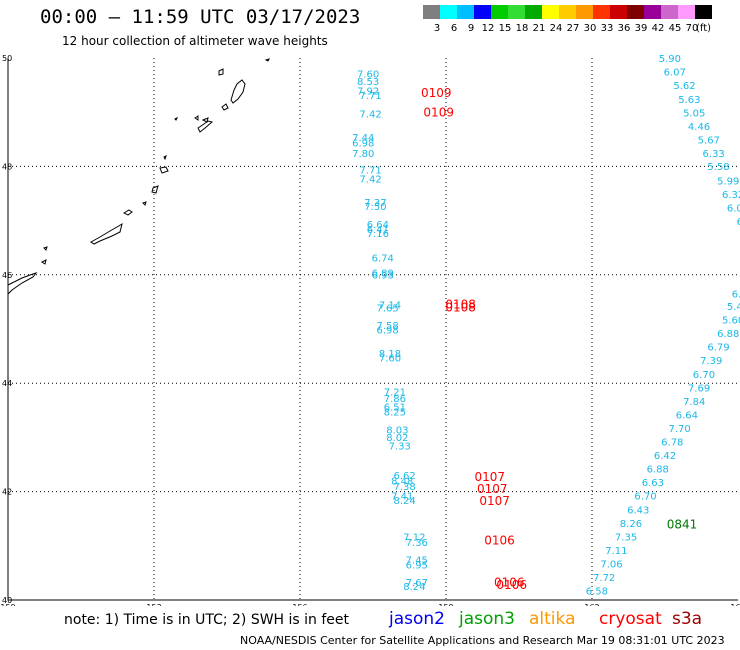 The height and width of the screenshot is (650, 740). What do you see at coordinates (728, 181) in the screenshot?
I see `wave-height-label: 5.99` at bounding box center [728, 181].